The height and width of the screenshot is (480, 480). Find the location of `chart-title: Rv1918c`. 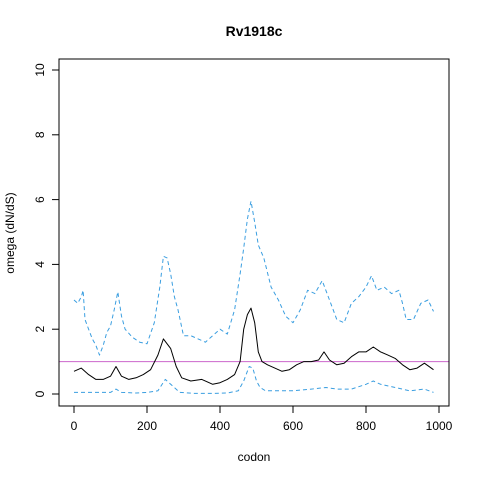

chart-title: Rv1918c is located at coordinates (254, 31).